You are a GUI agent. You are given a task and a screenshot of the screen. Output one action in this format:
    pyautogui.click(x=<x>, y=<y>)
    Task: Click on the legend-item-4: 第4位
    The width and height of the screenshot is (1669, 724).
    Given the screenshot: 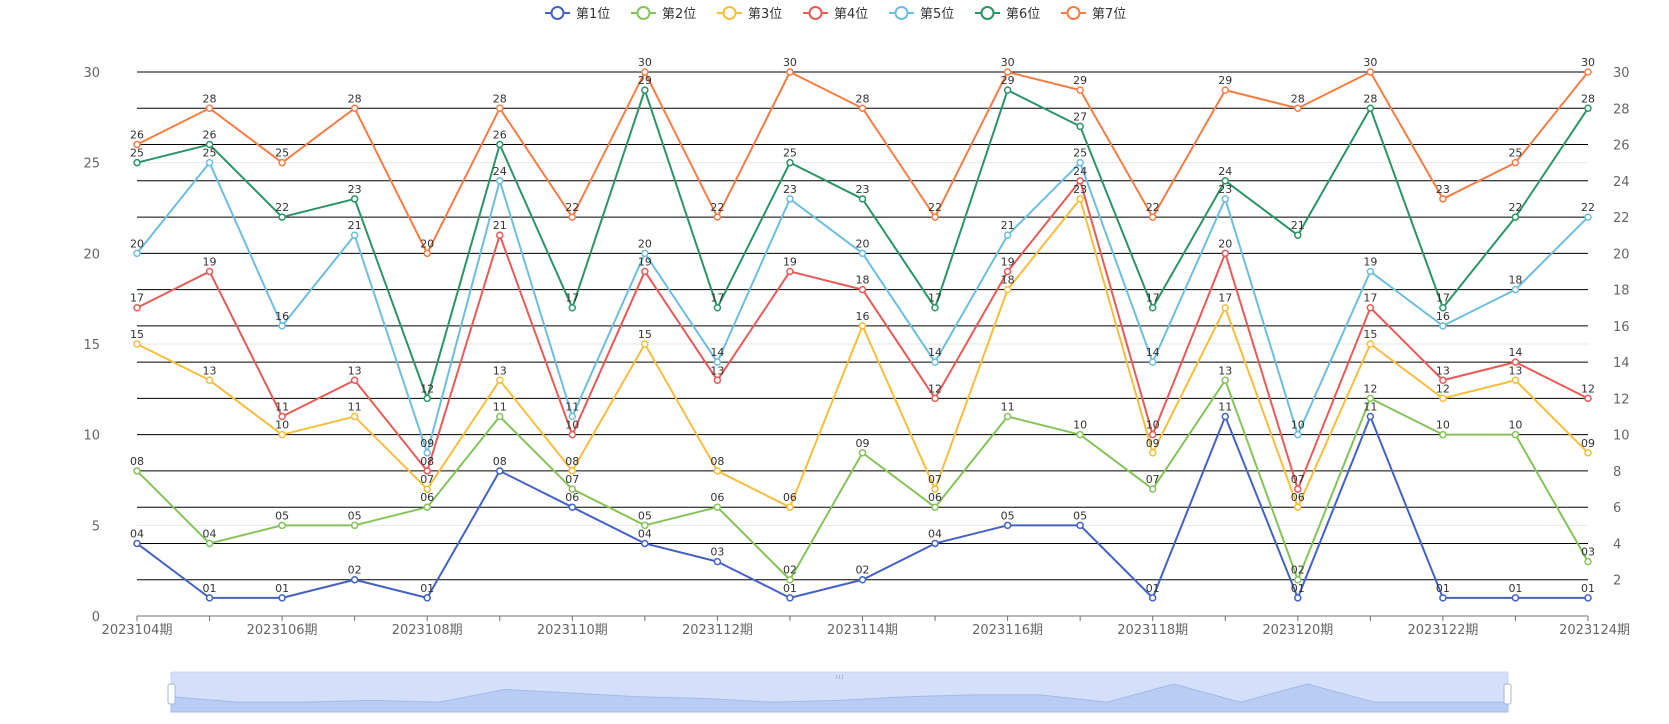 What is the action you would take?
    pyautogui.click(x=835, y=14)
    